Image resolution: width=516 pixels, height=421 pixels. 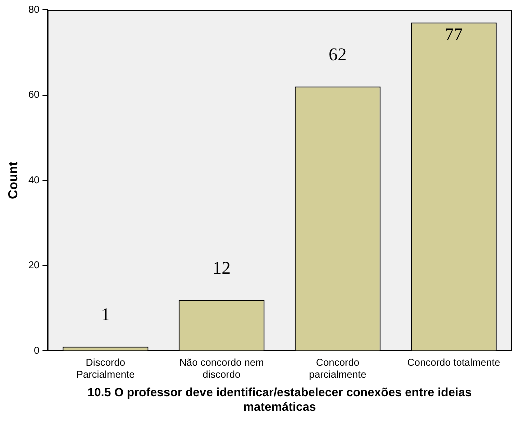 I want to click on x-tick-label: Discordo Parcialmente, so click(x=106, y=369).